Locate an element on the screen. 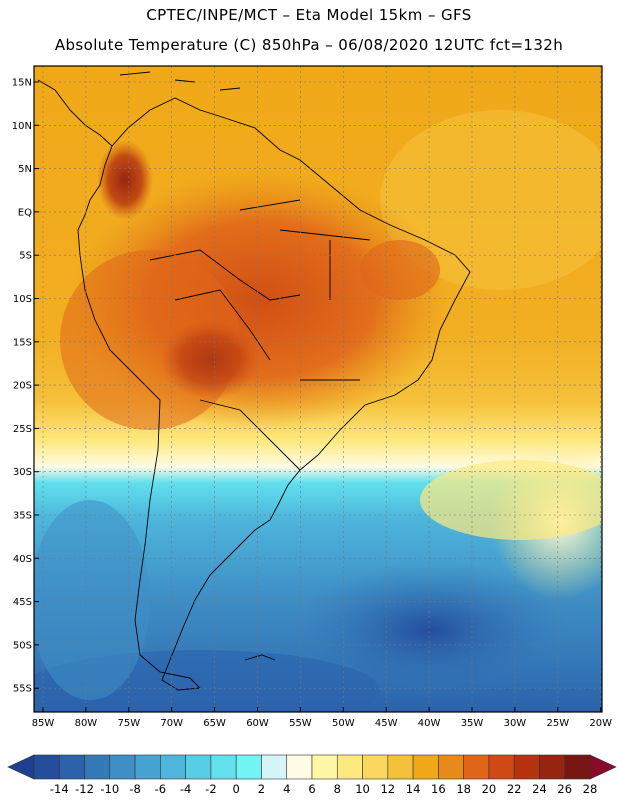 The width and height of the screenshot is (618, 800). central-america is located at coordinates (75, 113).